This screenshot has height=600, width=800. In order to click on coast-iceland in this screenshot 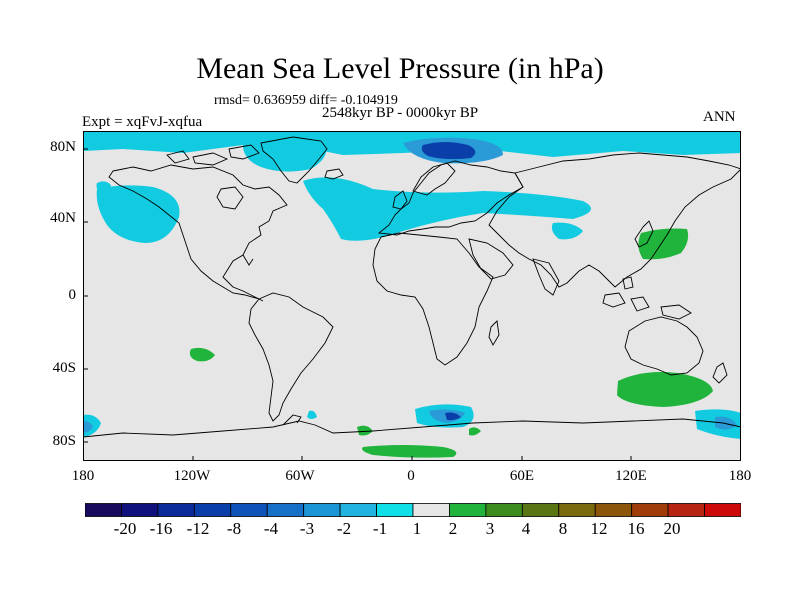, I will do `click(334, 174)`.